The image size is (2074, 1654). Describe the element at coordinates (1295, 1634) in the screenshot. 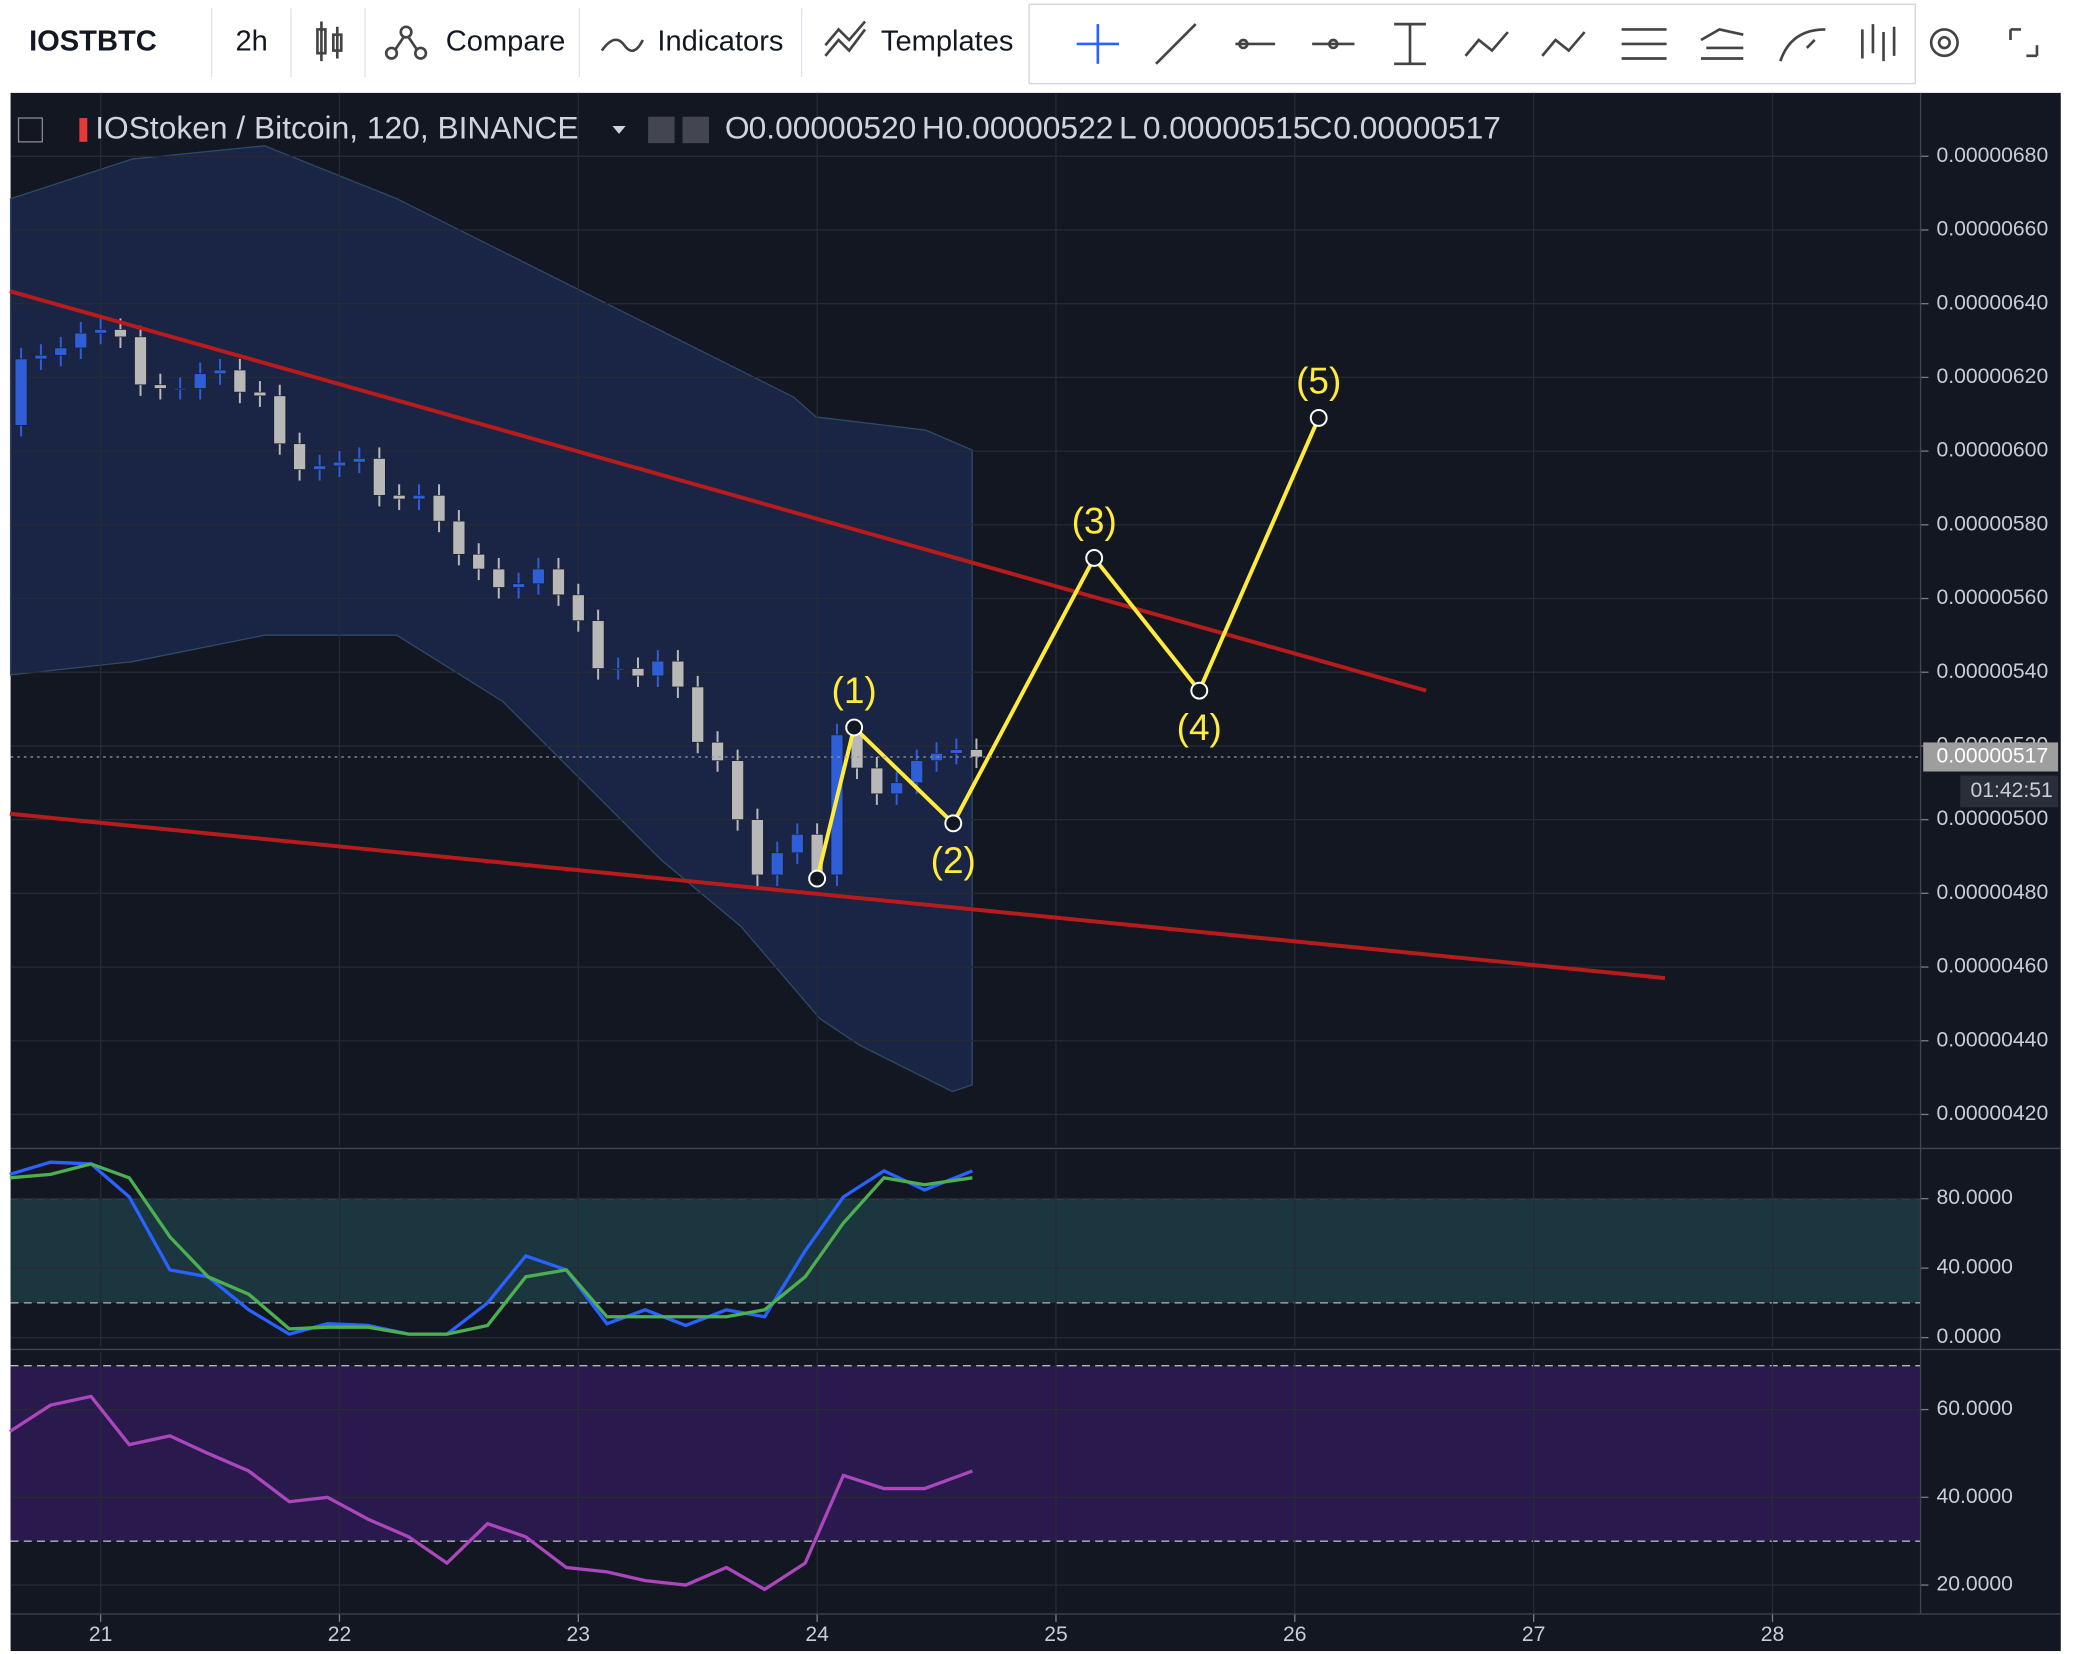

I see `x-tick-label: 26` at that location.